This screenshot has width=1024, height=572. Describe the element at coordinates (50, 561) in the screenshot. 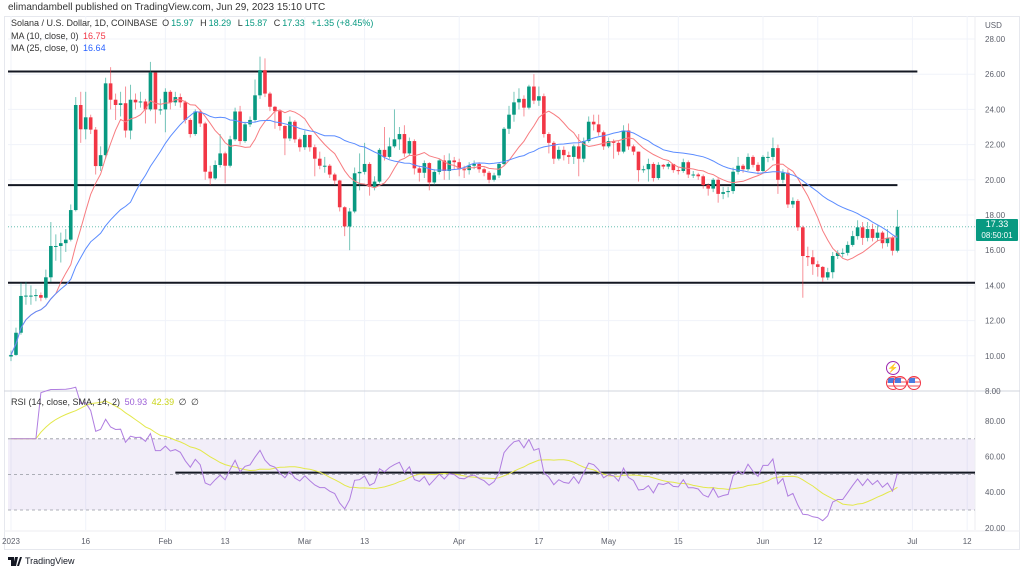

I see `tradingview-brand: TradingView` at that location.